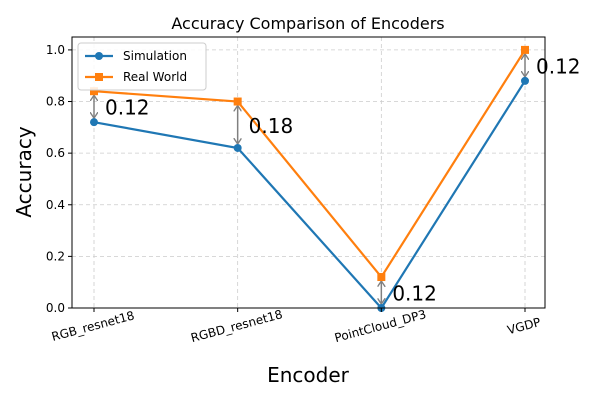  What do you see at coordinates (308, 375) in the screenshot?
I see `x-axis-label: Encoder` at bounding box center [308, 375].